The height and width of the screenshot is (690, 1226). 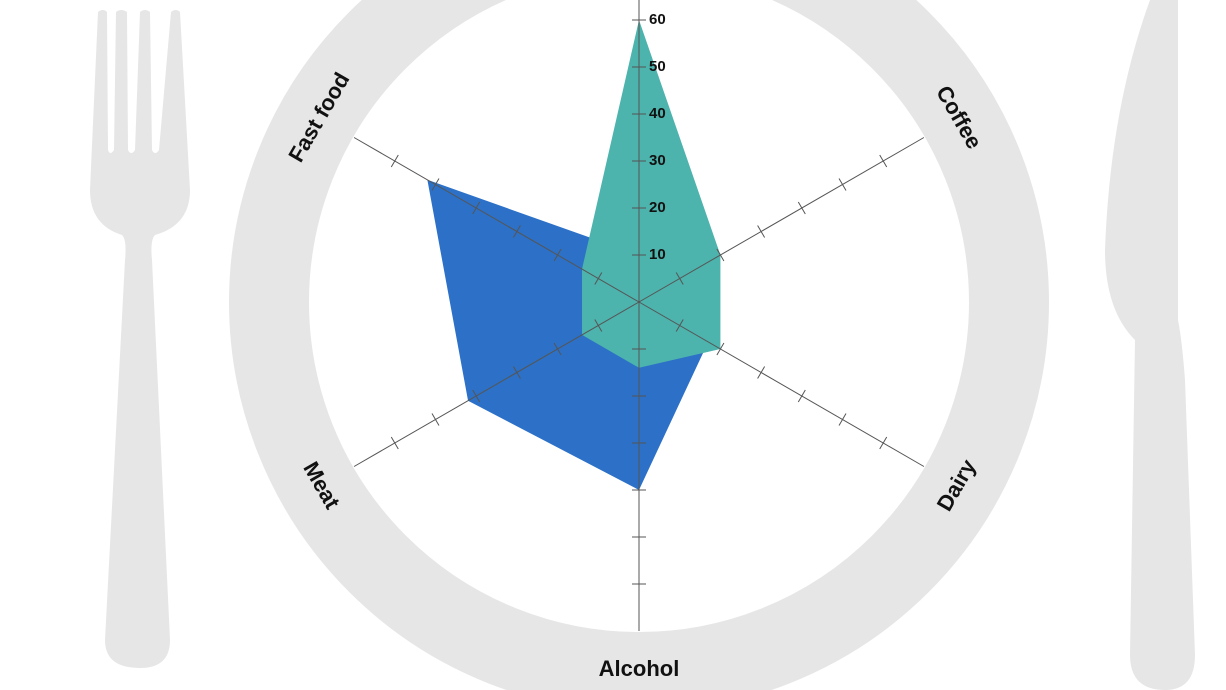 What do you see at coordinates (657, 19) in the screenshot?
I see `y-tick-label: 60` at bounding box center [657, 19].